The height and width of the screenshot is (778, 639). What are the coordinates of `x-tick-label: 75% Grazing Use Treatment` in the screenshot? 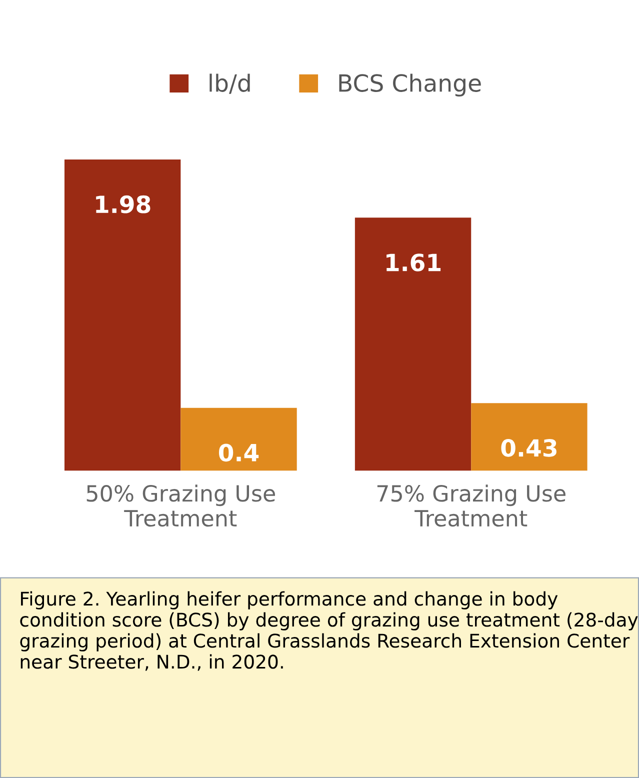 It's located at (471, 505).